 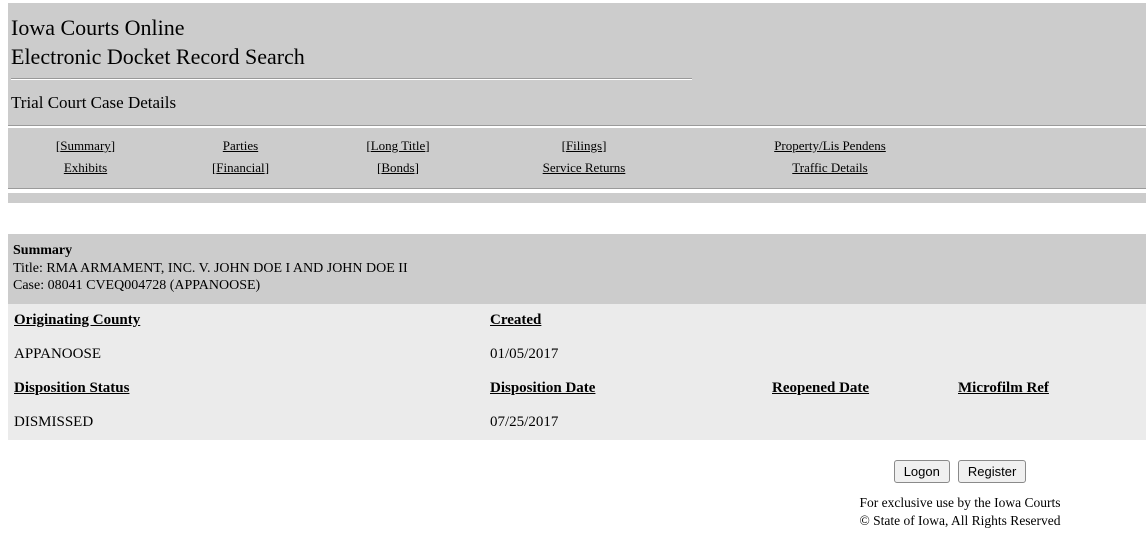 What do you see at coordinates (577, 126) in the screenshot?
I see `separator-top` at bounding box center [577, 126].